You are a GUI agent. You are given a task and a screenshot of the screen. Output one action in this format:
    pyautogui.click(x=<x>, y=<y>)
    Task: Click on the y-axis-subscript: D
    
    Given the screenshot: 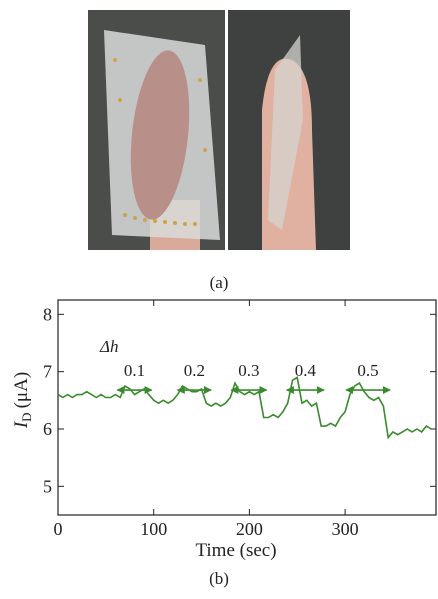 What is the action you would take?
    pyautogui.click(x=26, y=416)
    